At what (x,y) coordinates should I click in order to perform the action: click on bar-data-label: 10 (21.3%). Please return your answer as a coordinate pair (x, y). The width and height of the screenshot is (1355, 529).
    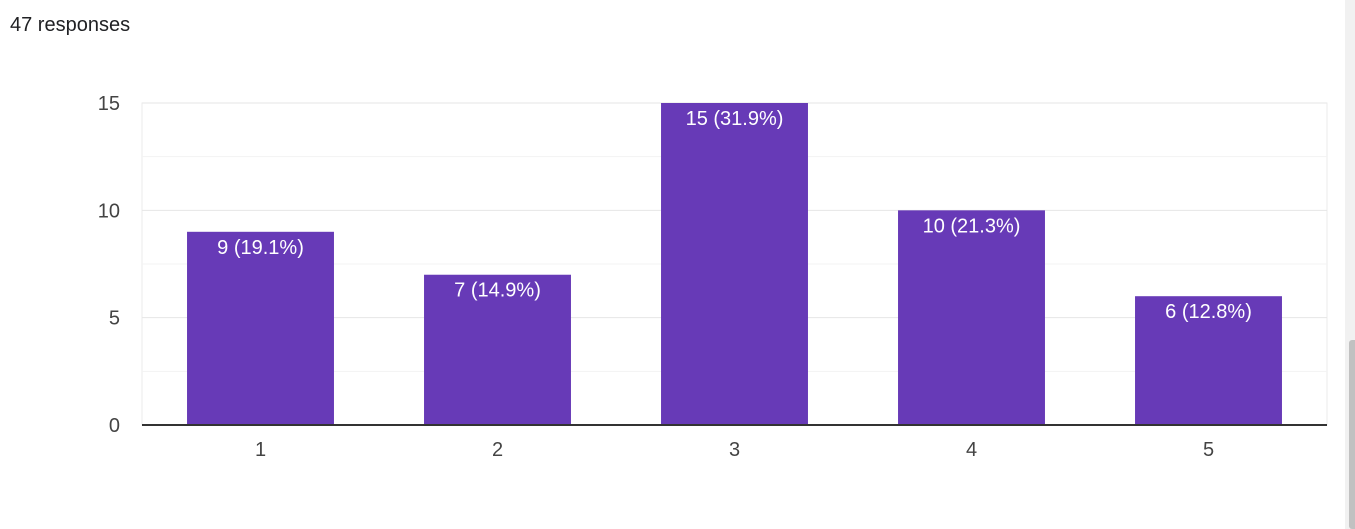
    Looking at the image, I should click on (972, 226).